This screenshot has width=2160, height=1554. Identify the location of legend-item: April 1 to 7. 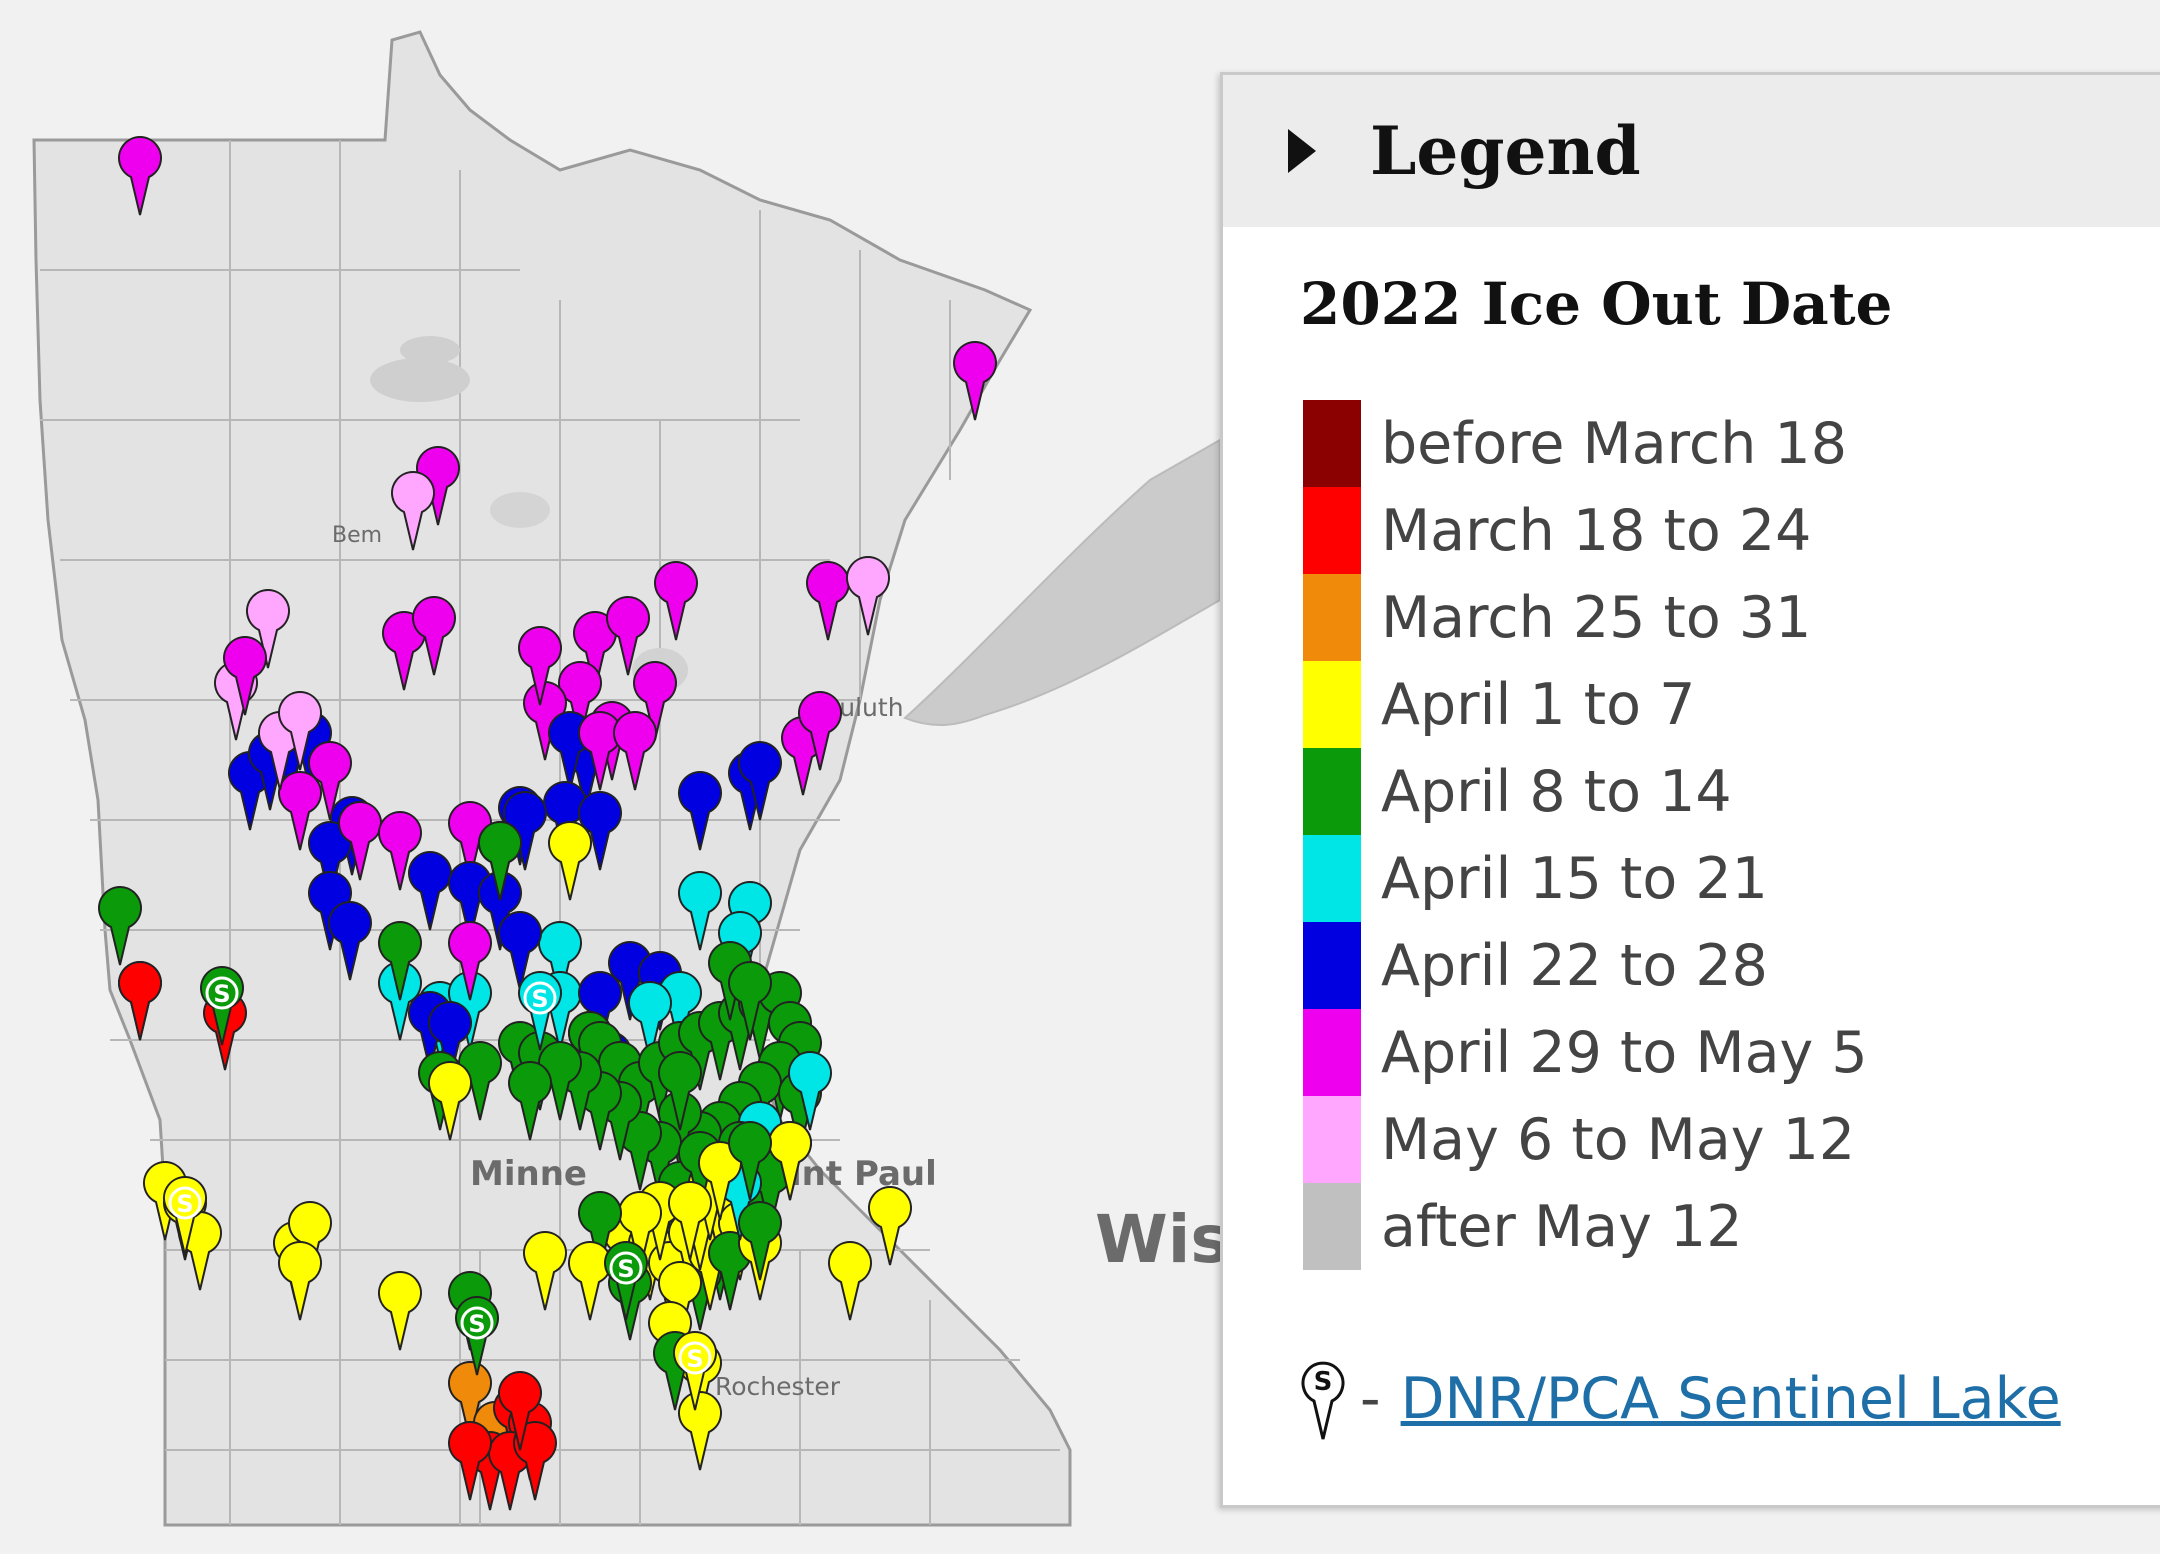
(1585, 704).